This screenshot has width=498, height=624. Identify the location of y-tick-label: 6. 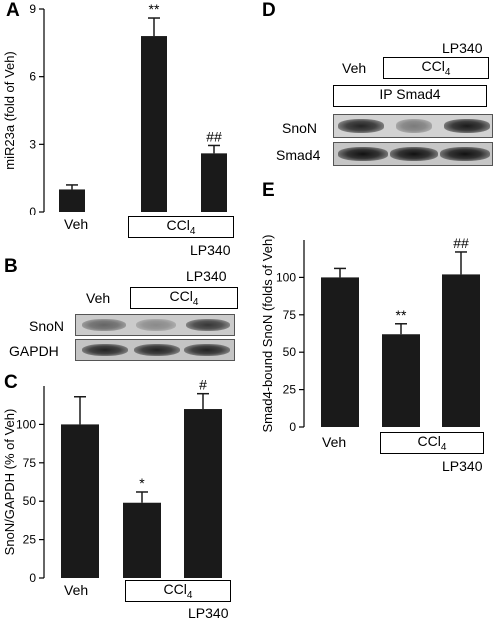
(32, 77).